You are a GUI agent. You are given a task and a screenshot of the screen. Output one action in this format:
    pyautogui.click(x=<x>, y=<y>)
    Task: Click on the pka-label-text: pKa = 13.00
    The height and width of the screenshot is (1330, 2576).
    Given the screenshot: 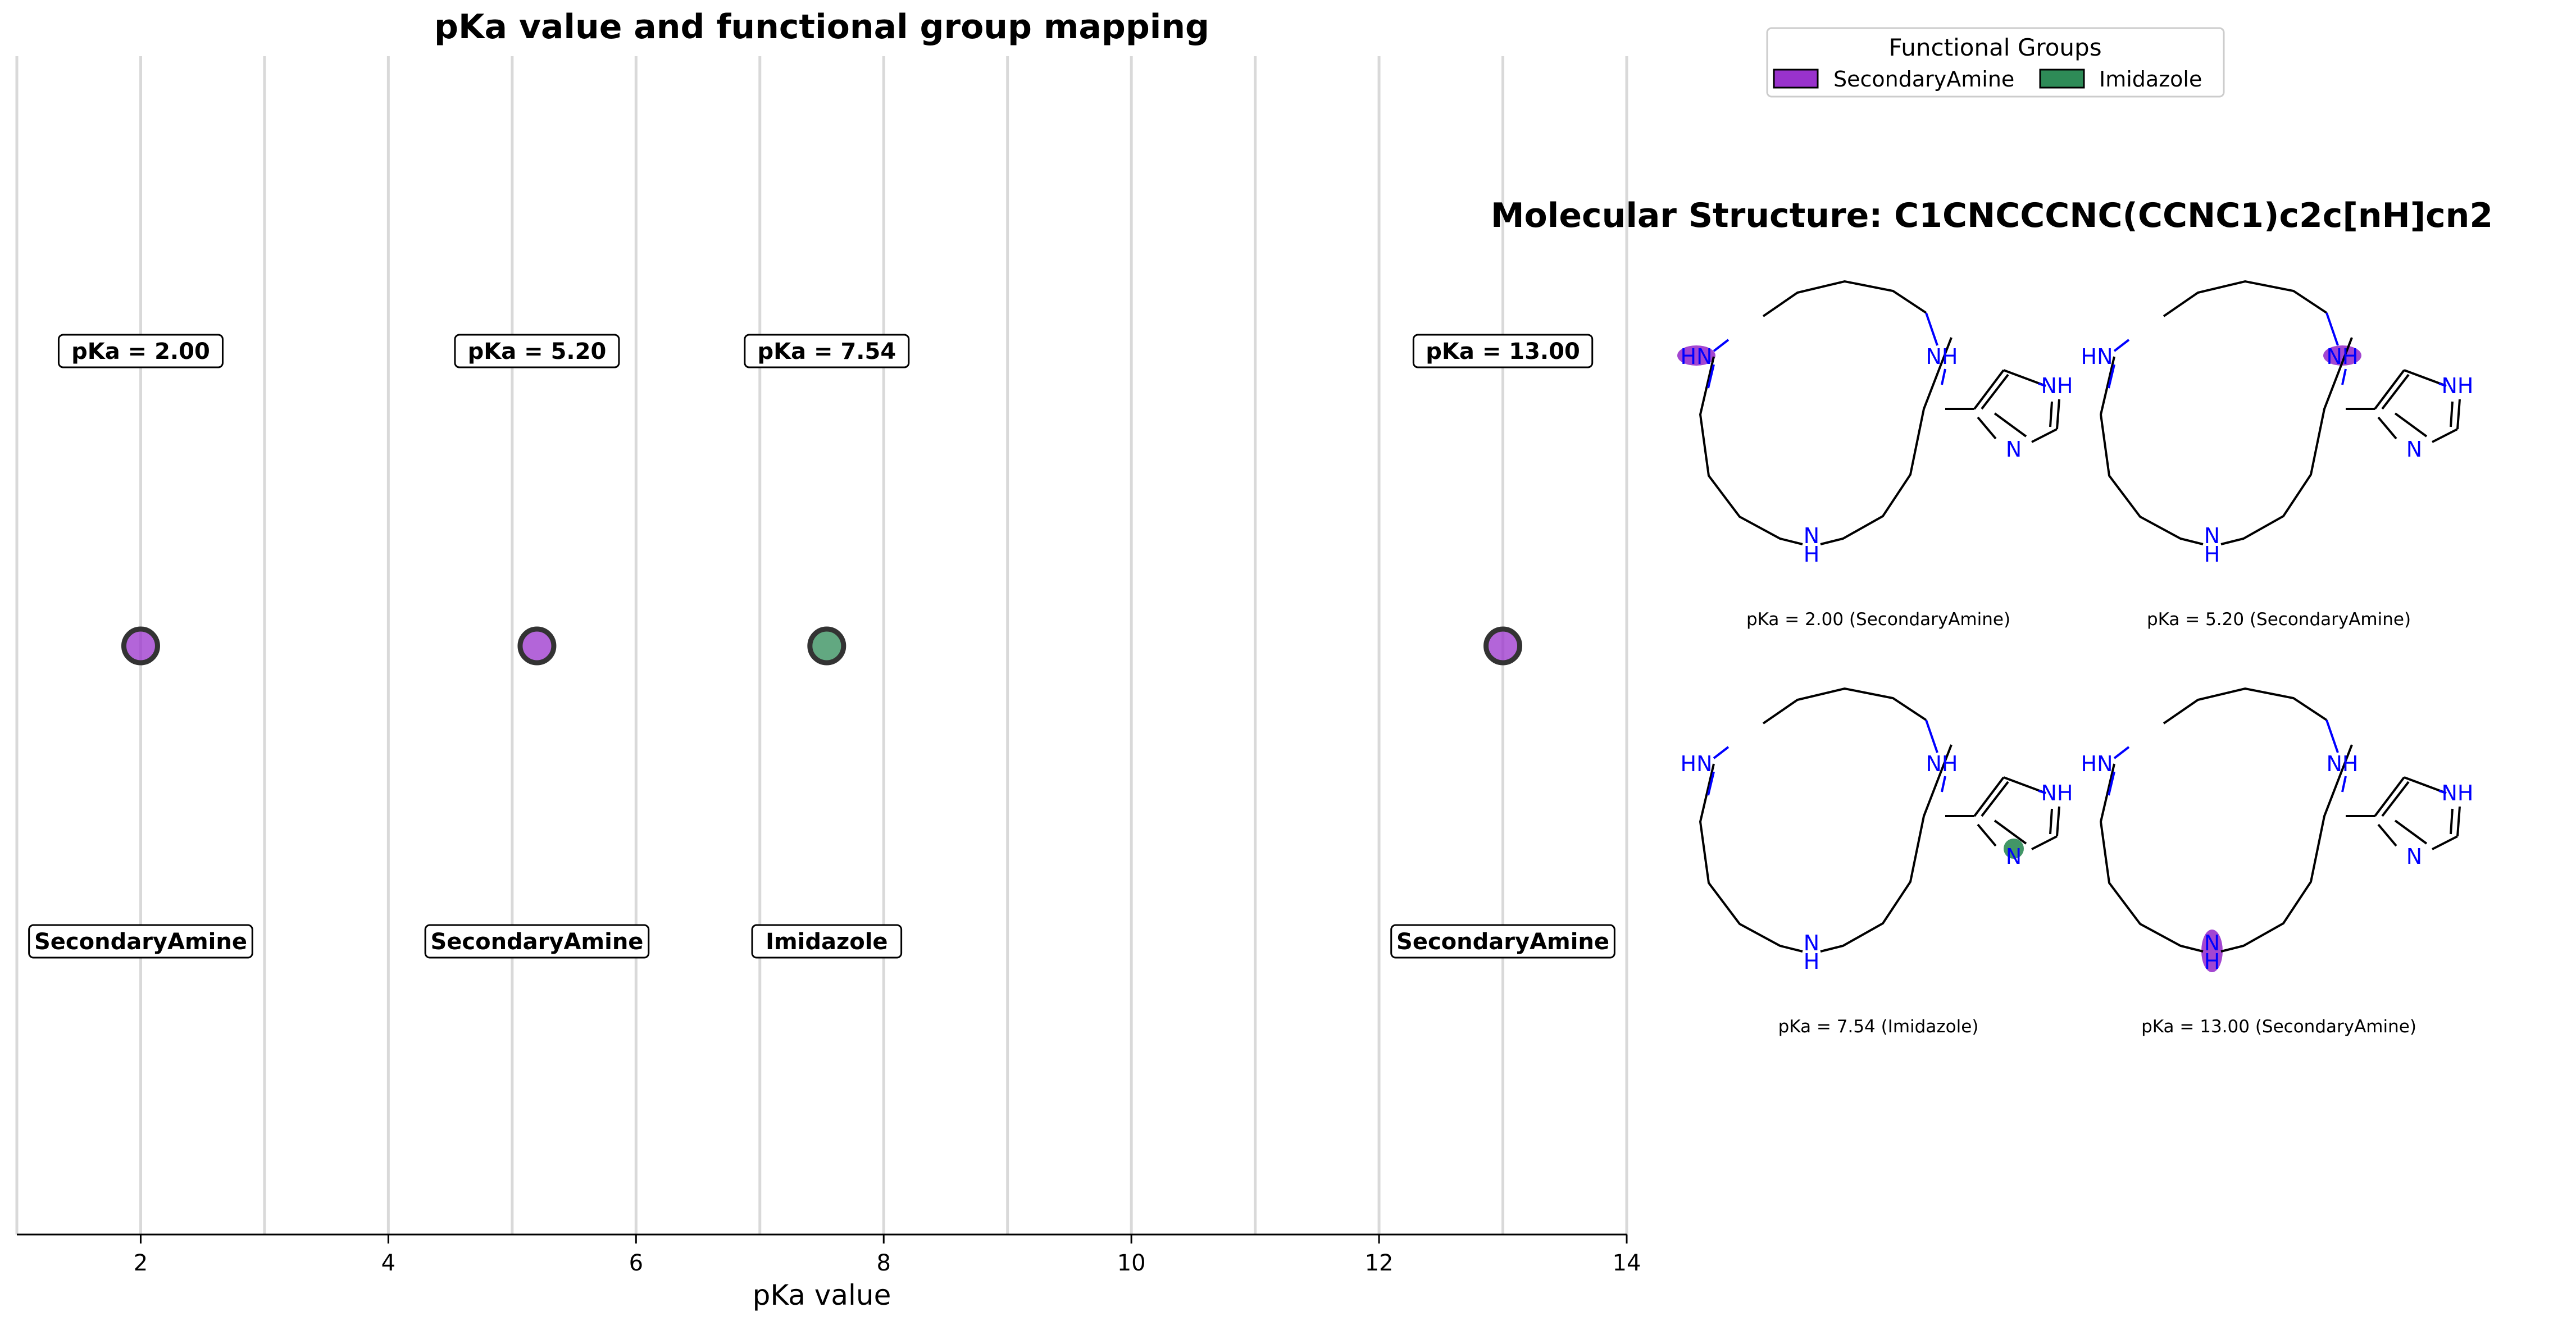 What is the action you would take?
    pyautogui.click(x=1503, y=352)
    